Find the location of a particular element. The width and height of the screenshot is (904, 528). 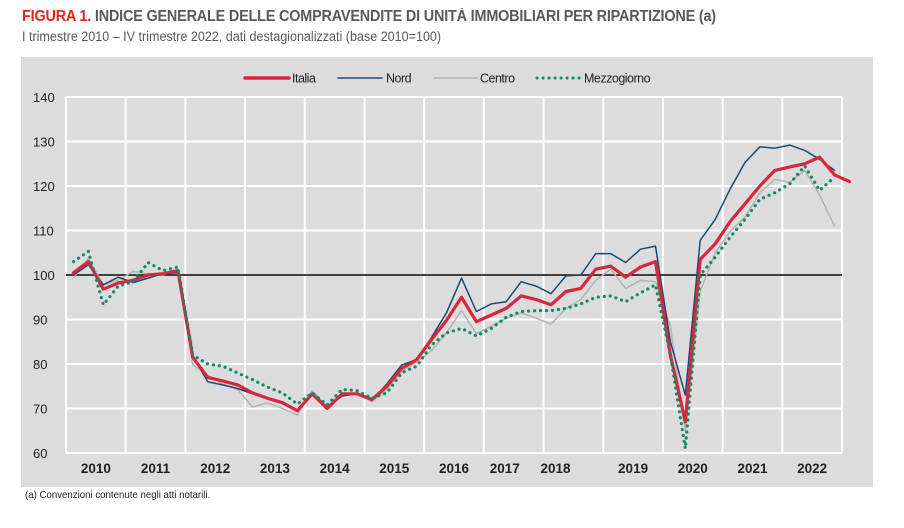

x-tick-label: 2010 is located at coordinates (96, 468).